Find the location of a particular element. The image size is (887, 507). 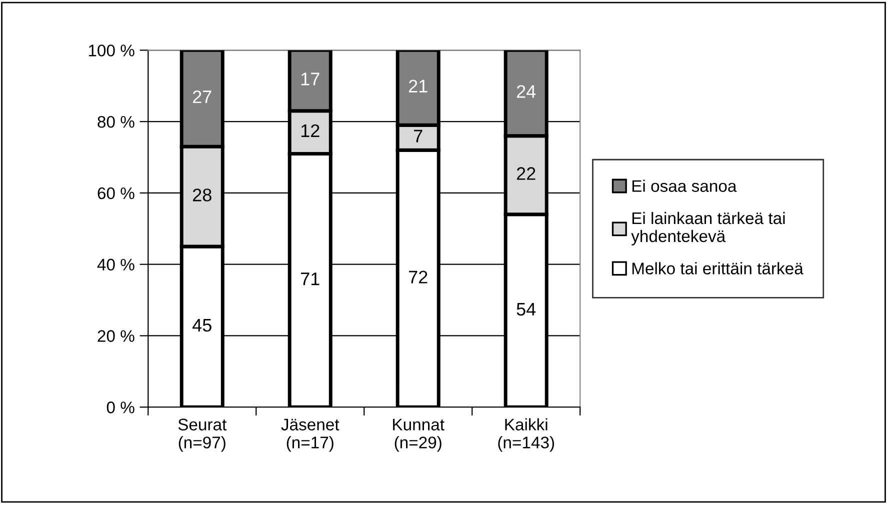

y-tick-label: 40 % is located at coordinates (115, 264).